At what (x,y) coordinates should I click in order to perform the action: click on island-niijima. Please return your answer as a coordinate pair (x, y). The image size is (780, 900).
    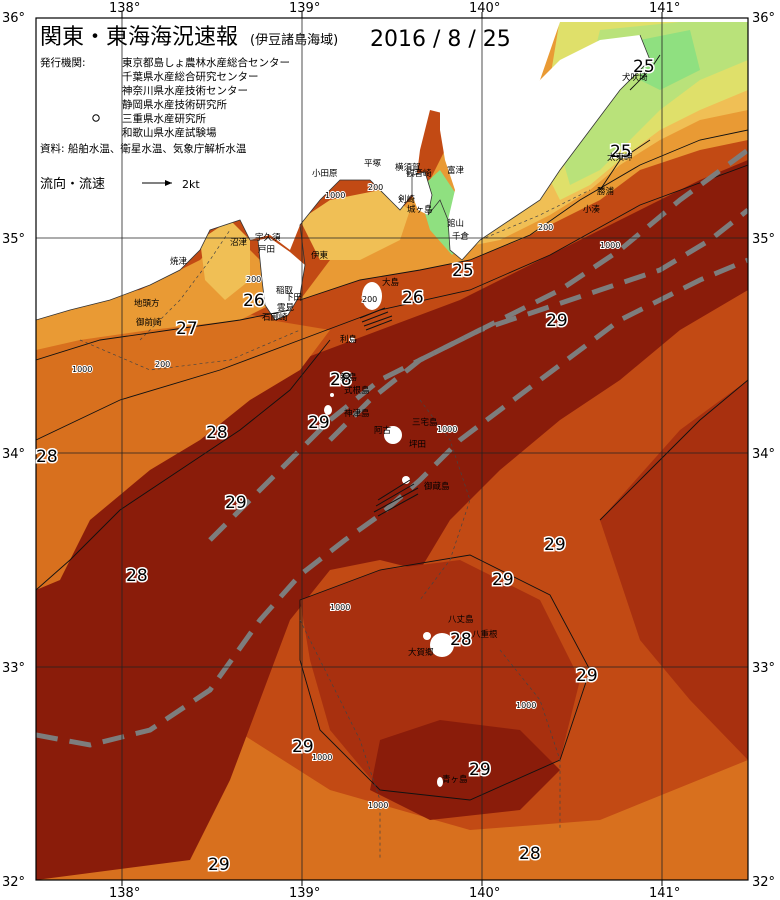
    Looking at the image, I should click on (338, 380).